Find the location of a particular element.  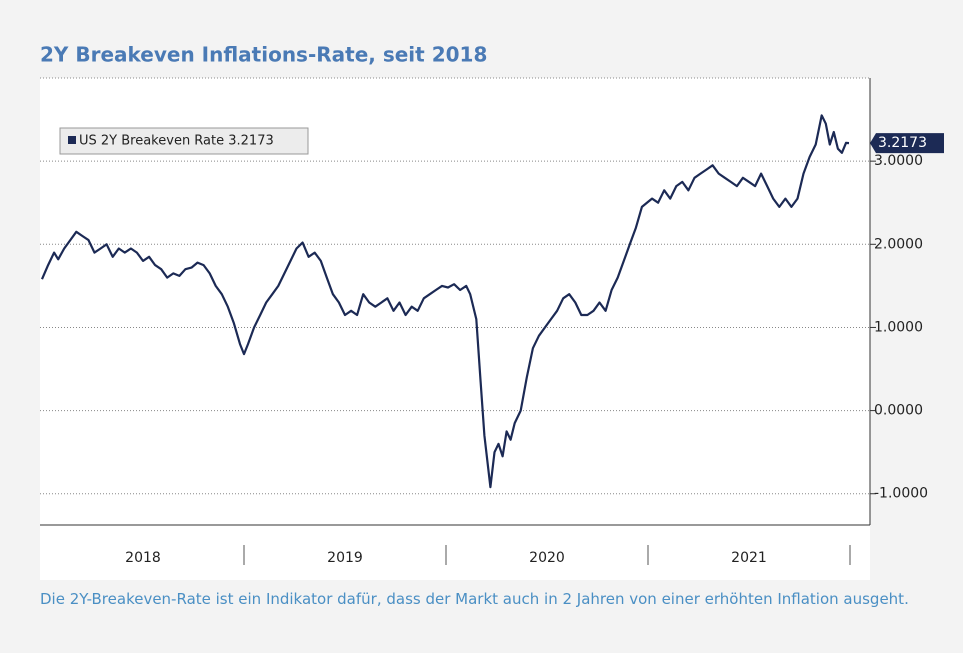

x-tick-label: 2018 is located at coordinates (143, 558).